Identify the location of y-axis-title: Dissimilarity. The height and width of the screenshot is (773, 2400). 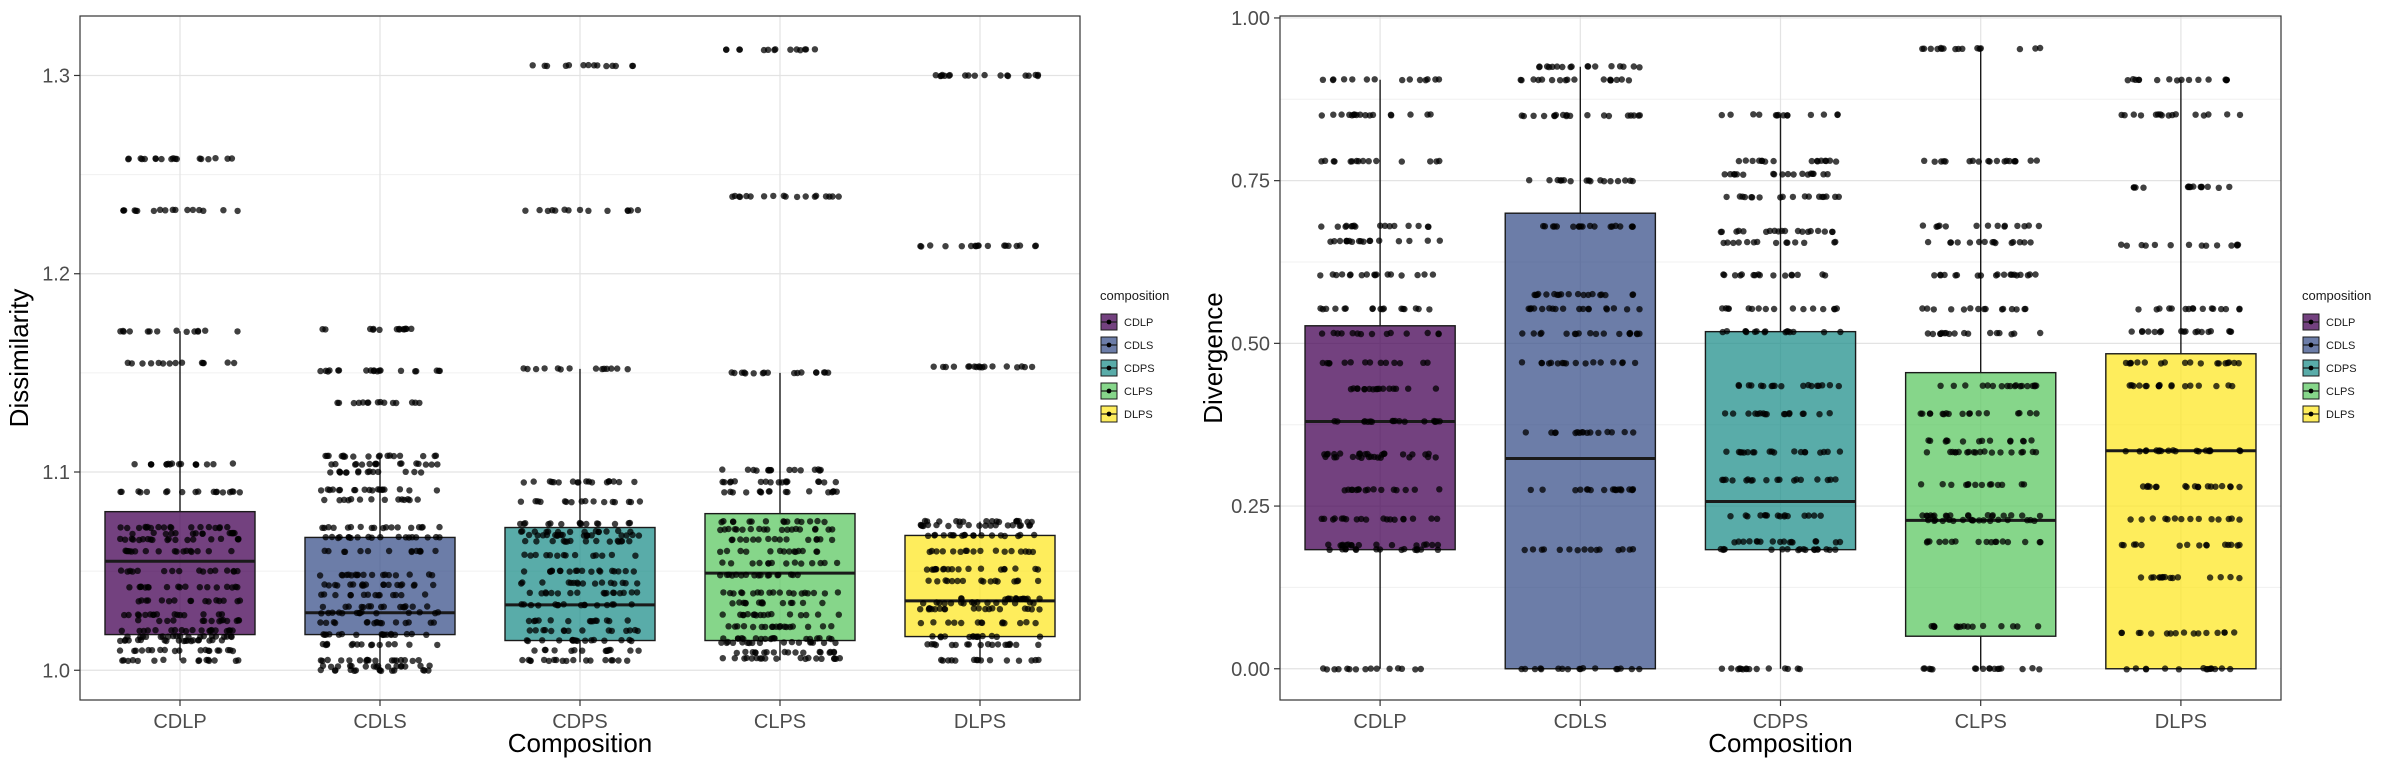
(19, 358).